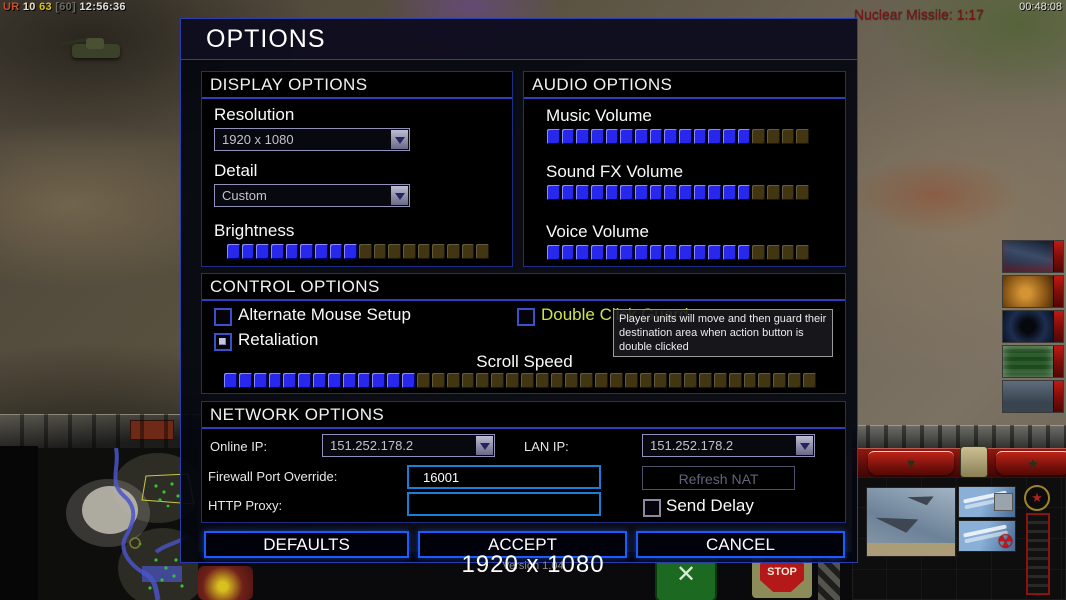 Image resolution: width=1066 pixels, height=600 pixels. I want to click on scroll-speed-slider, so click(520, 380).